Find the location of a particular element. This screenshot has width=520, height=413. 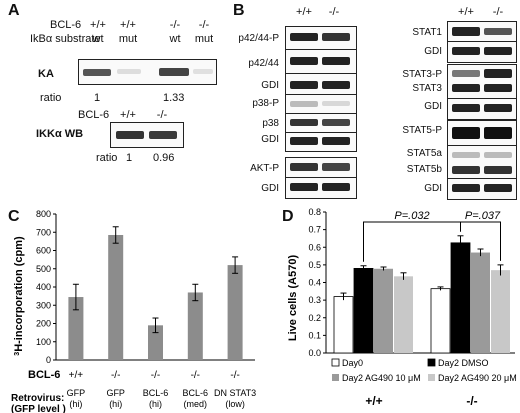

chart-c-ytick-label: 800 is located at coordinates (43, 214).